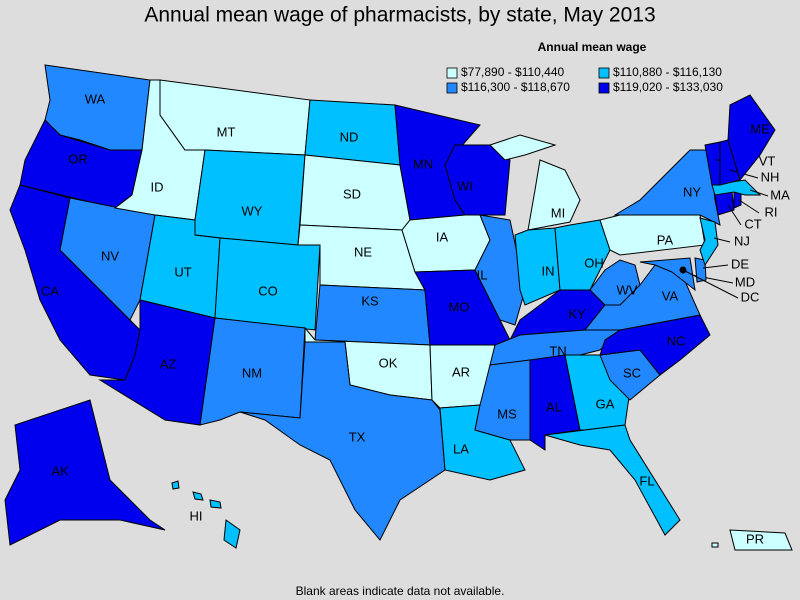 The image size is (800, 600). Describe the element at coordinates (442, 236) in the screenshot. I see `state-label: IA` at that location.